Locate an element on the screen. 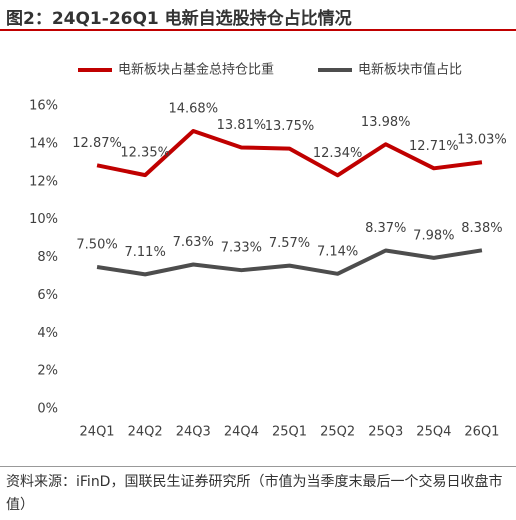  legend-label: 电新板块市值占比 is located at coordinates (410, 70).